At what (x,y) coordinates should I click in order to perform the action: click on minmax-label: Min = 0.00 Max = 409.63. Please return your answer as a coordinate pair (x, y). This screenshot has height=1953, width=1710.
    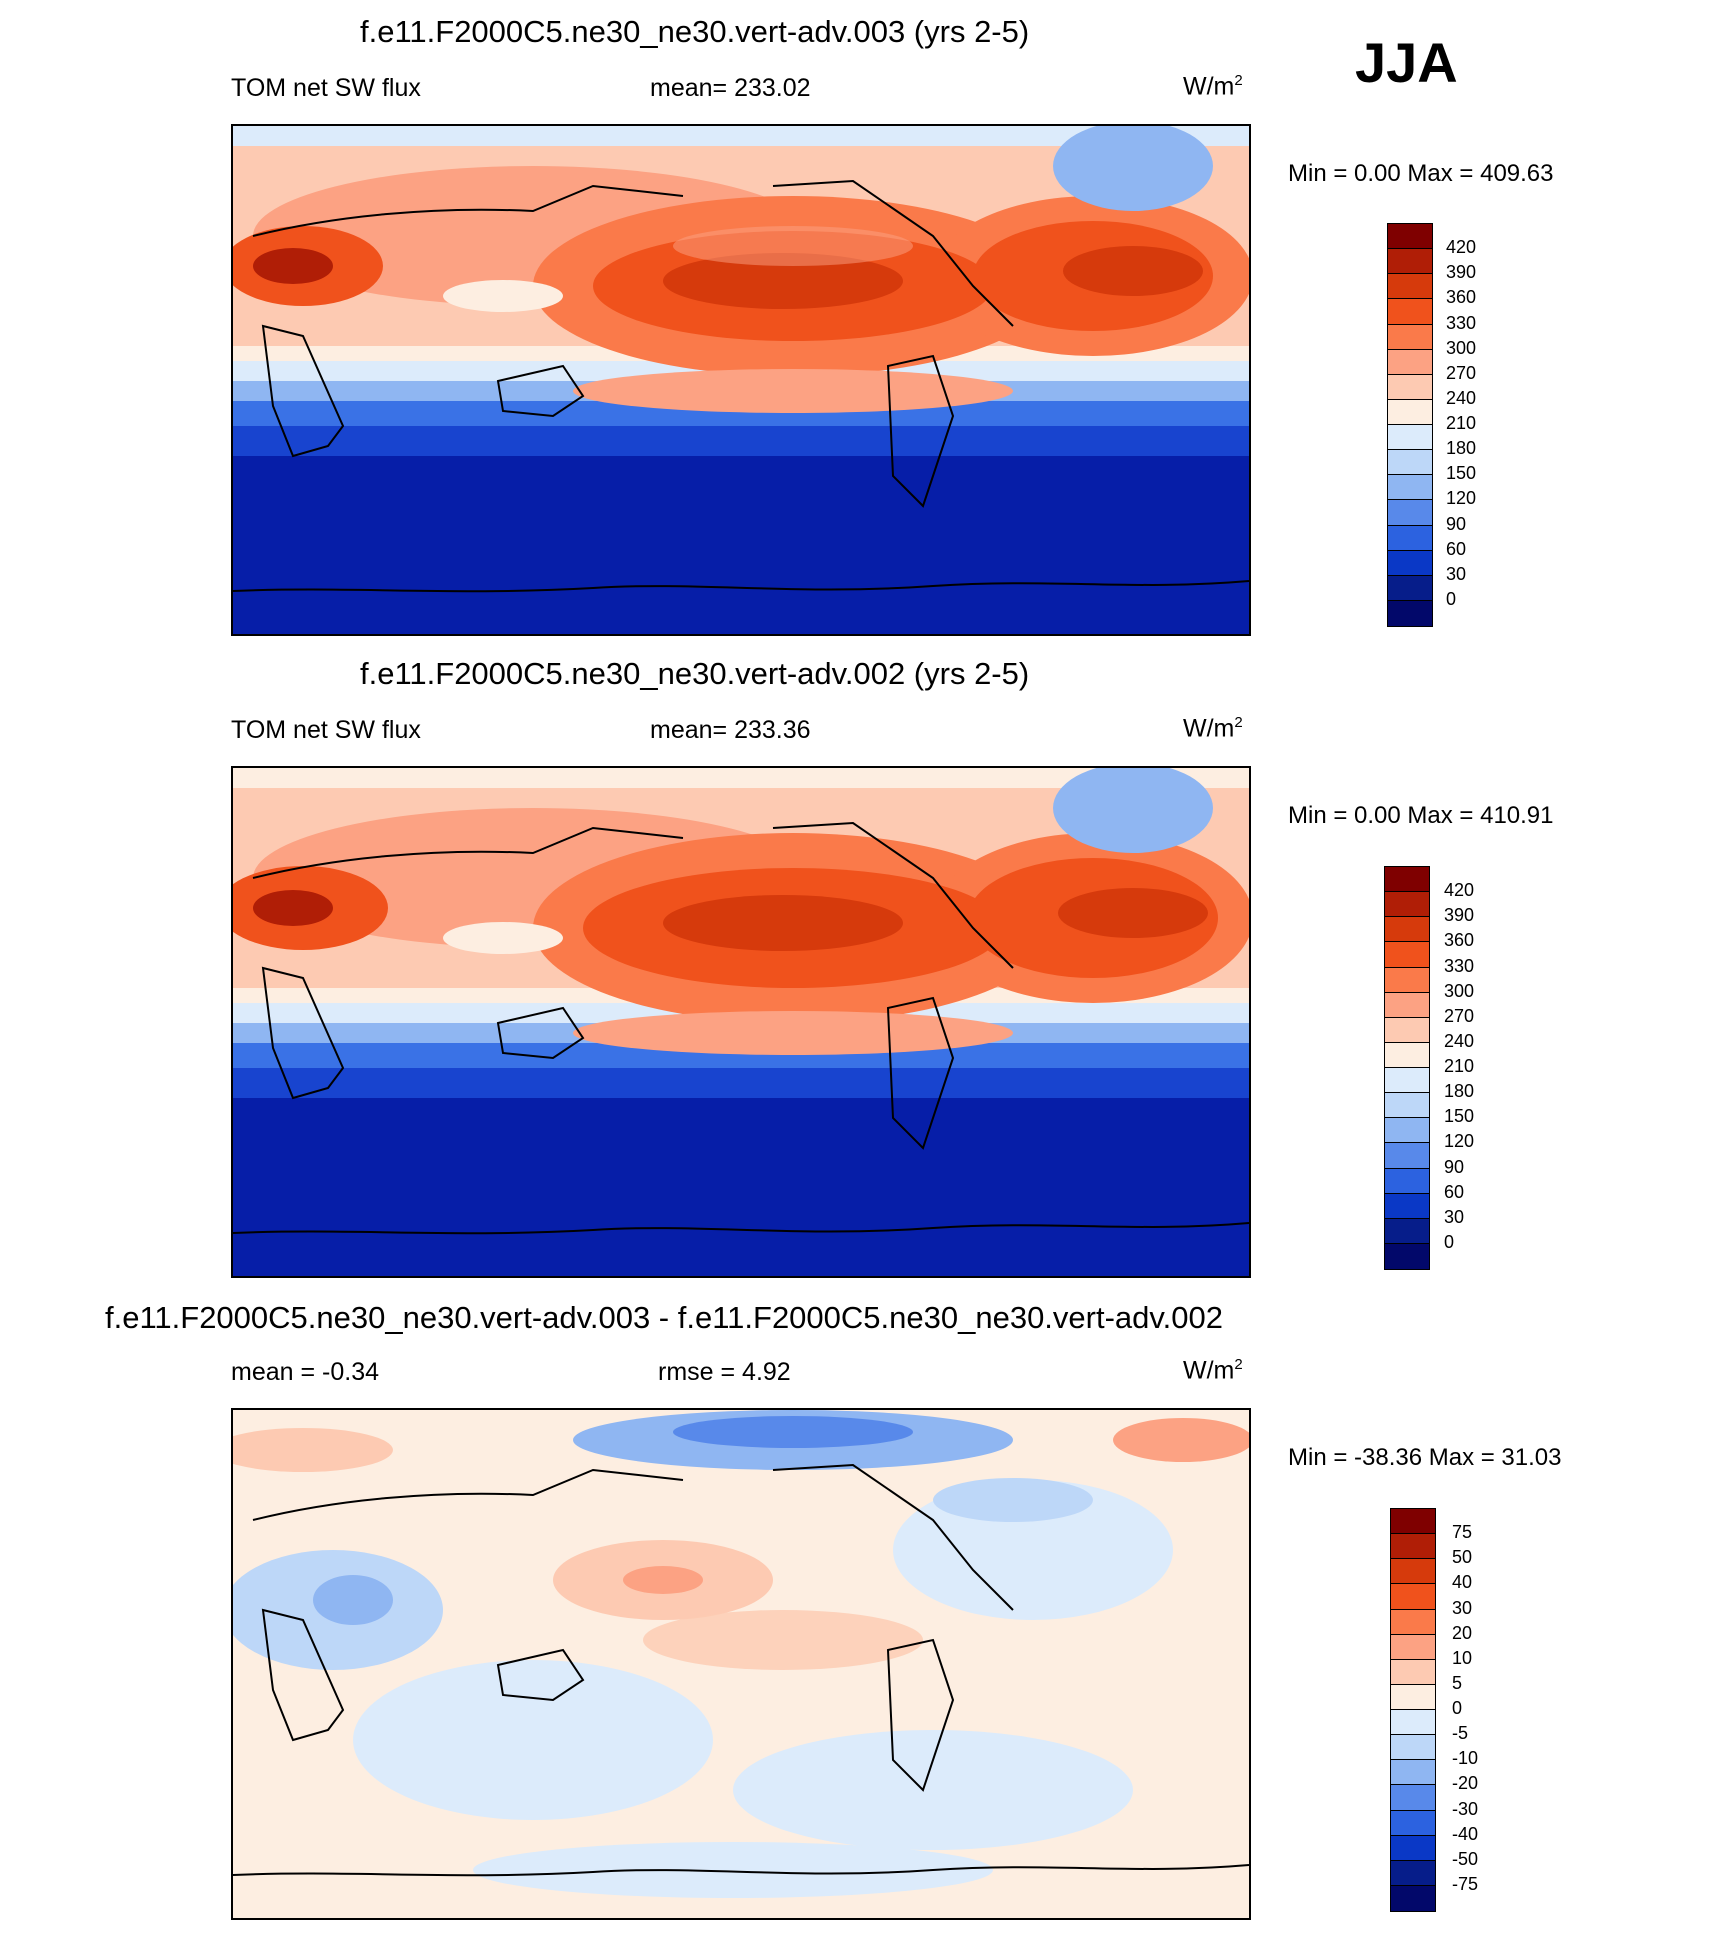
    Looking at the image, I should click on (1421, 173).